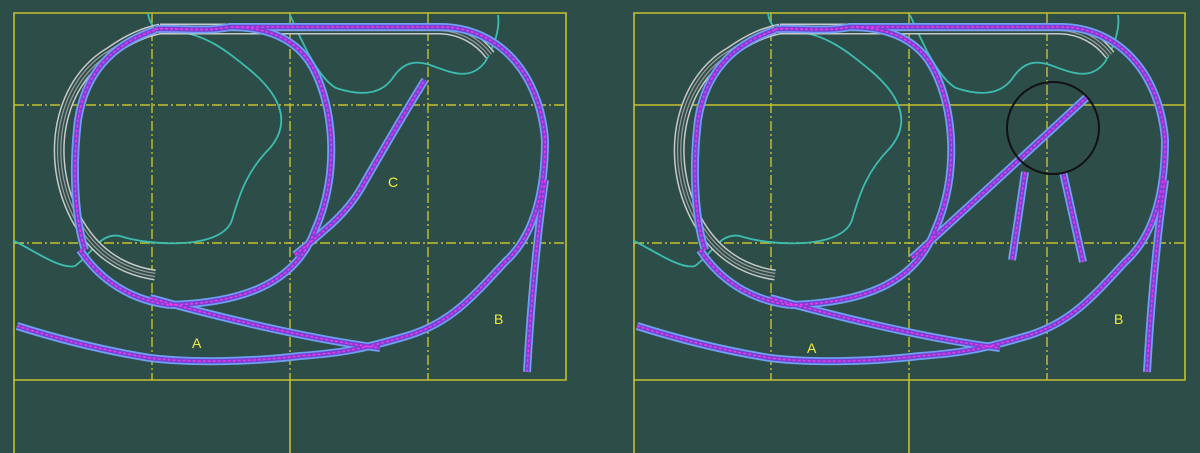 The image size is (1200, 453). What do you see at coordinates (393, 182) in the screenshot?
I see `label-c: C` at bounding box center [393, 182].